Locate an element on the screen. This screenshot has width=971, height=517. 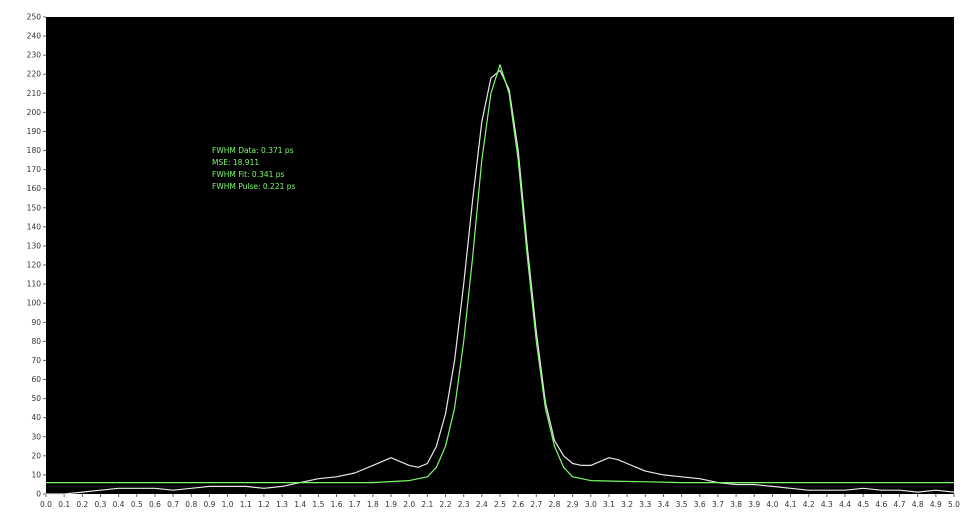
x-tick-label: 3.5 is located at coordinates (682, 504).